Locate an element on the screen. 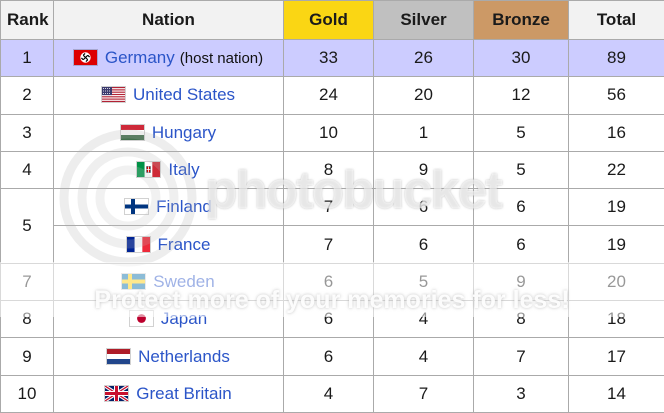 The width and height of the screenshot is (664, 413). nation-cell: Great Britain is located at coordinates (168, 393).